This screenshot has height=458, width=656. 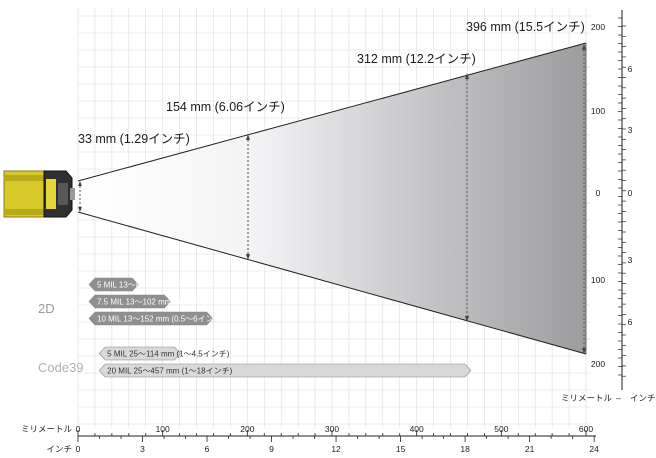 I want to click on bottom-inch-tick-label: 18, so click(x=465, y=449).